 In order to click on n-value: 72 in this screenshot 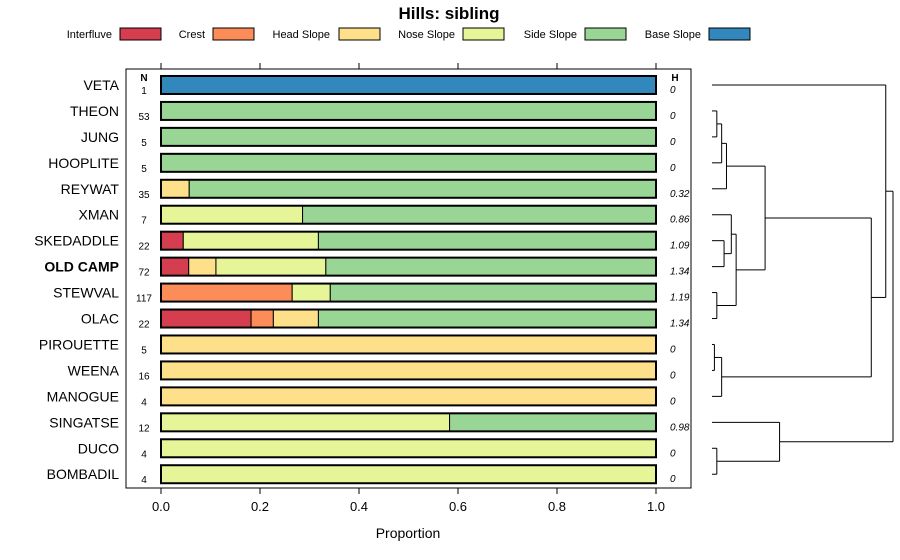, I will do `click(144, 273)`.